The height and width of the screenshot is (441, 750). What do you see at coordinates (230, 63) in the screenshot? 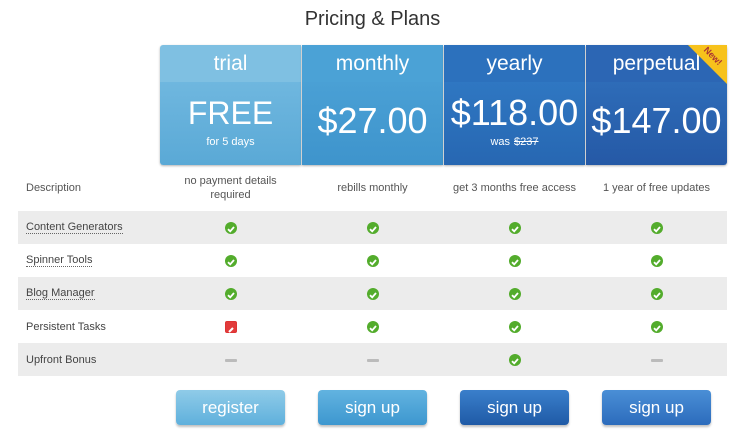
I see `plan-name: trial` at bounding box center [230, 63].